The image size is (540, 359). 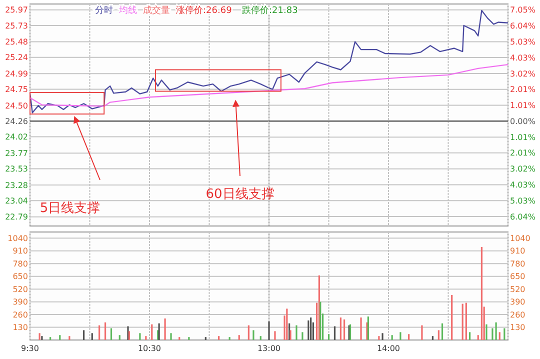 I want to click on y-tick-label: 22.79, so click(x=16, y=217).